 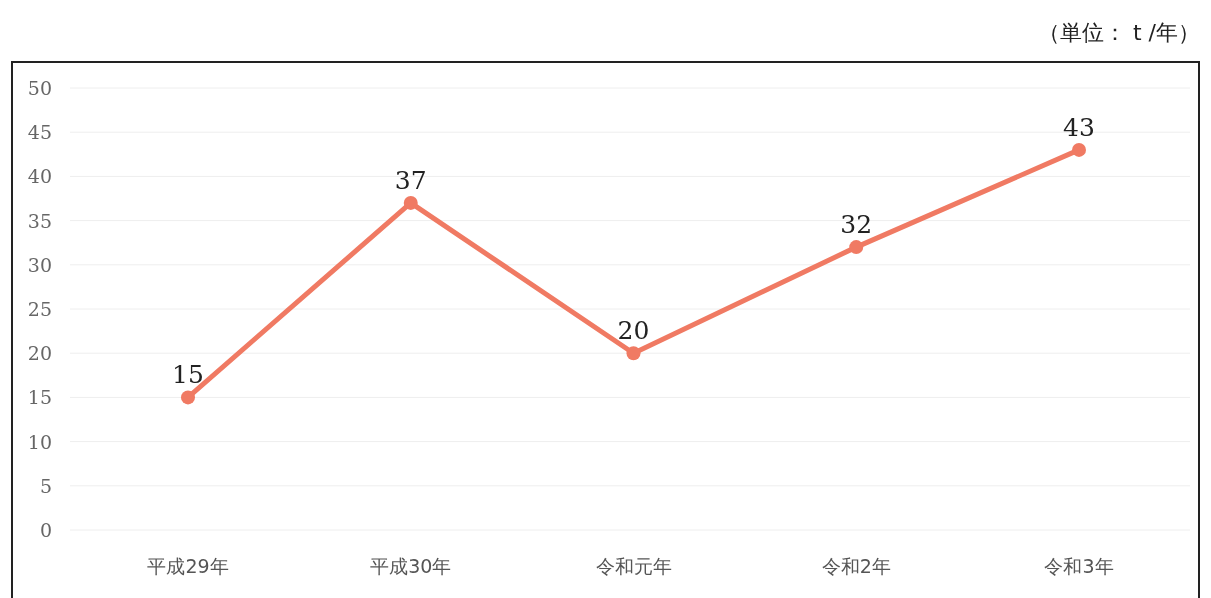 I want to click on data-label: 37, so click(x=410, y=180).